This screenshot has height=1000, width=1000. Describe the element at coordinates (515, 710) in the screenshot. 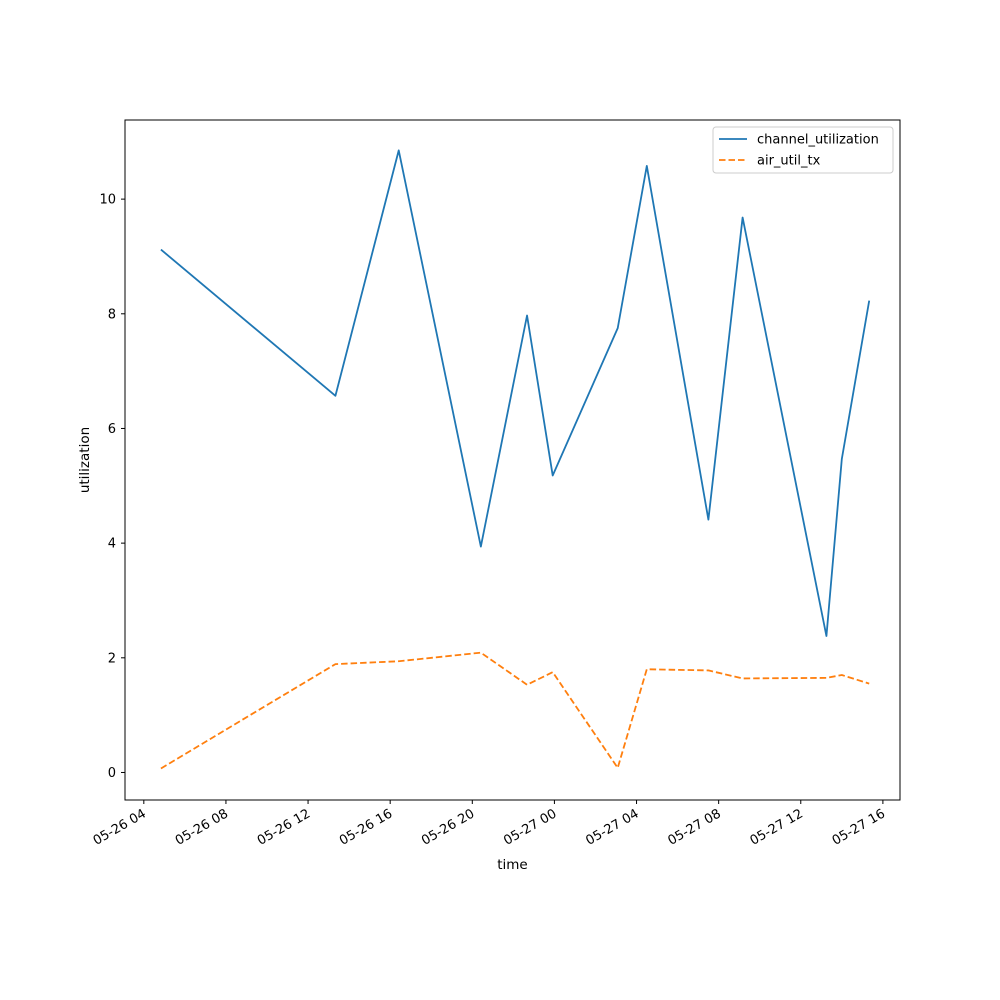

I see `series-line-air-util-tx` at that location.